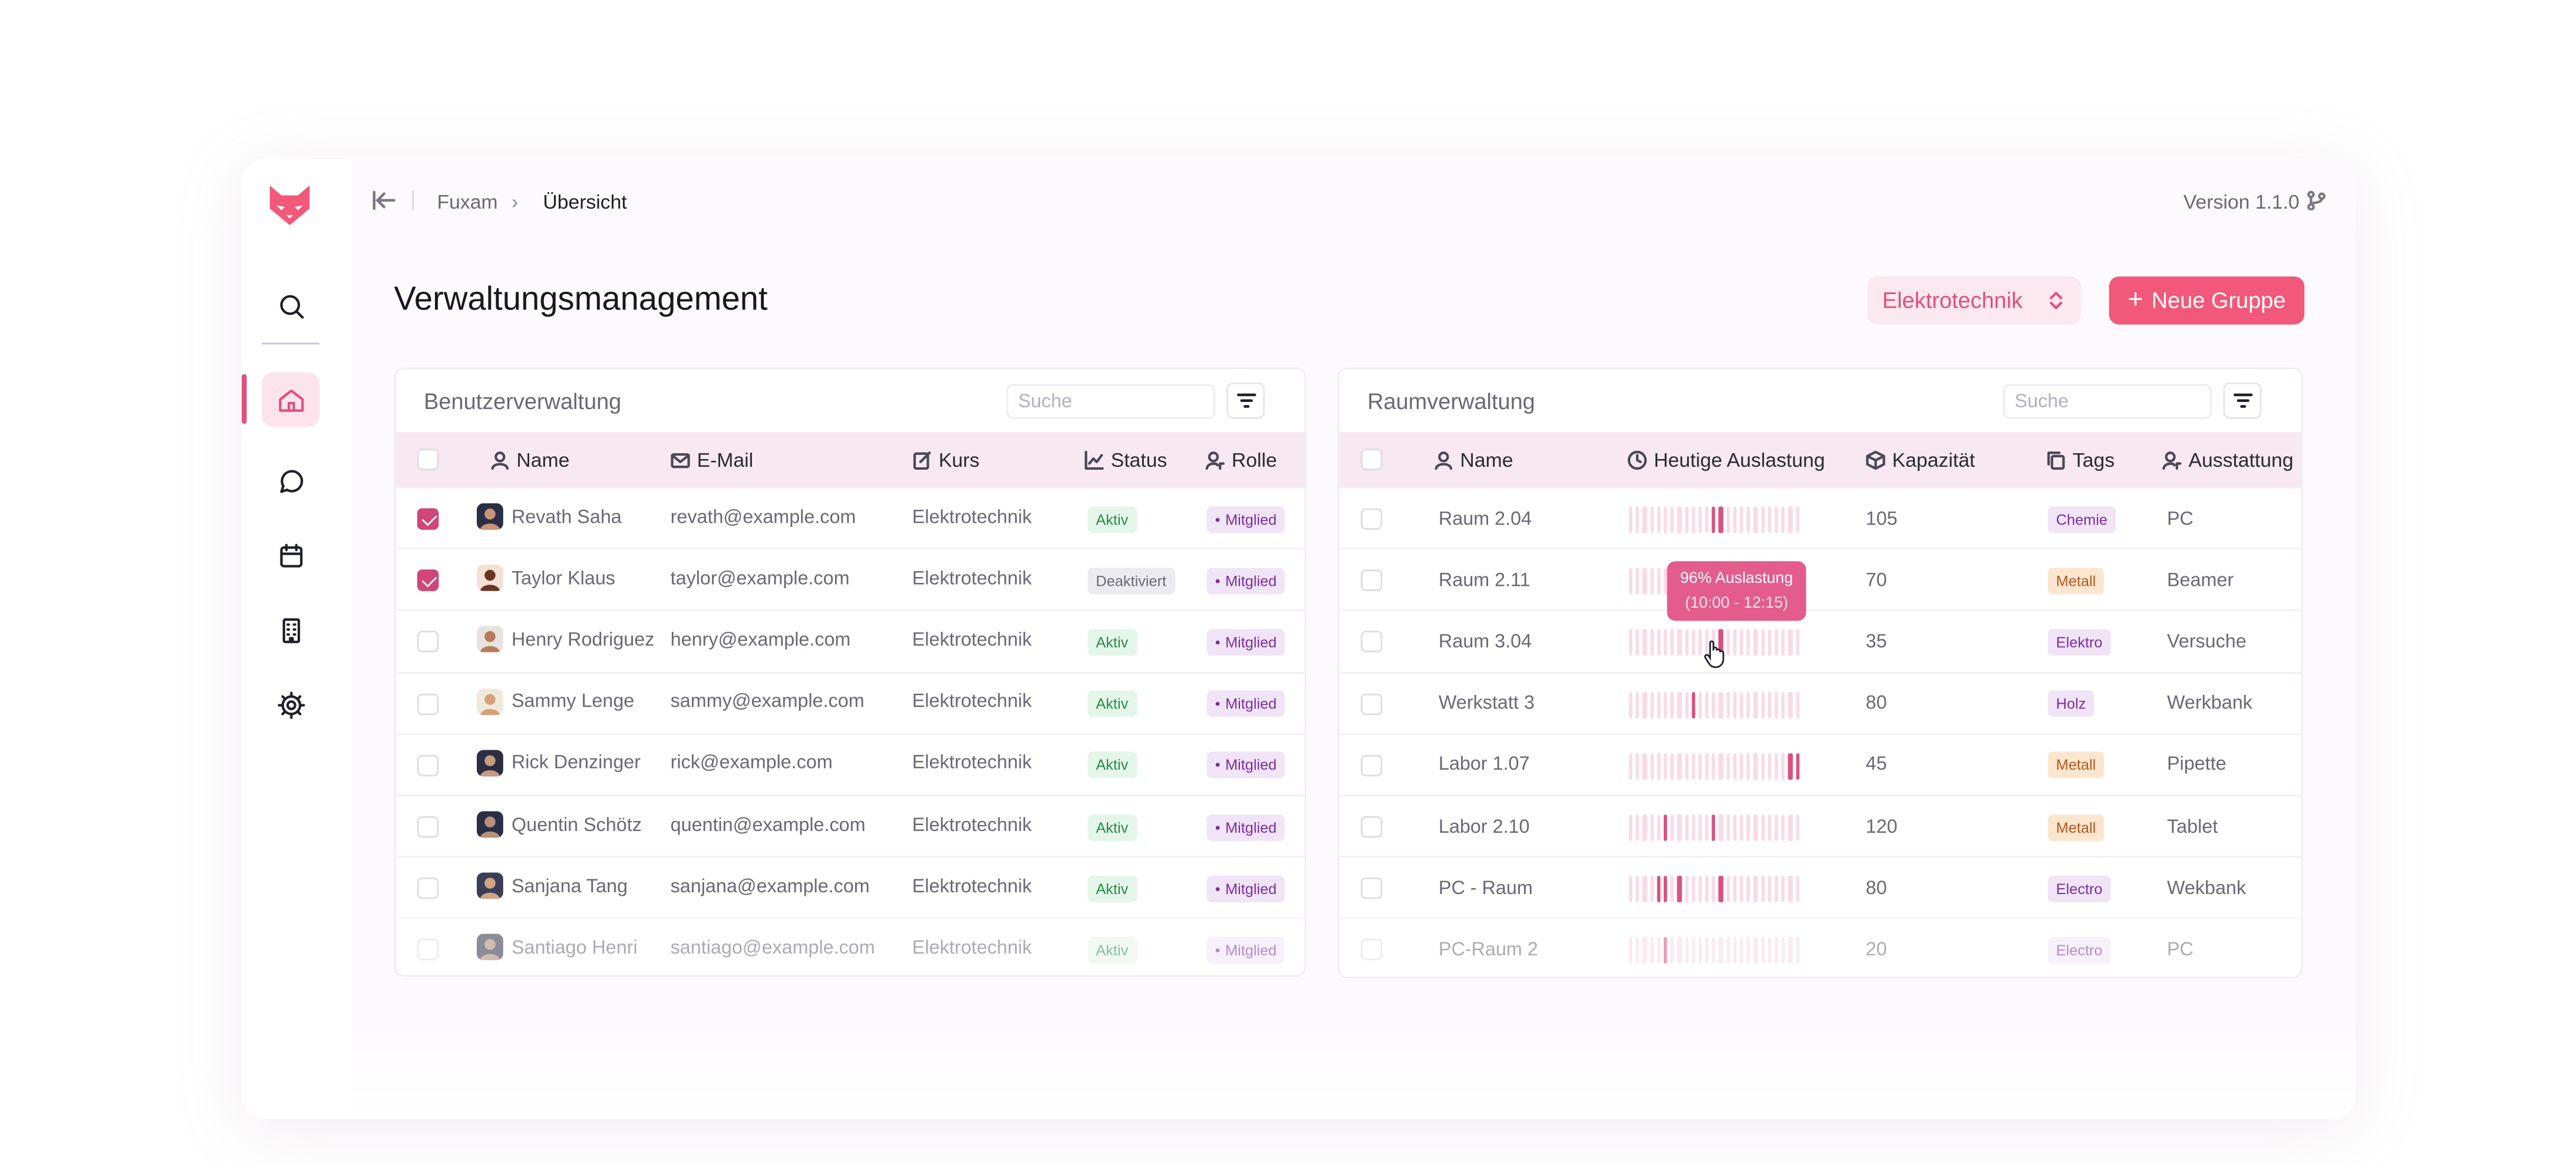  What do you see at coordinates (1820, 947) in the screenshot?
I see `table-row: PC-Raum 2 20 Electro PC` at bounding box center [1820, 947].